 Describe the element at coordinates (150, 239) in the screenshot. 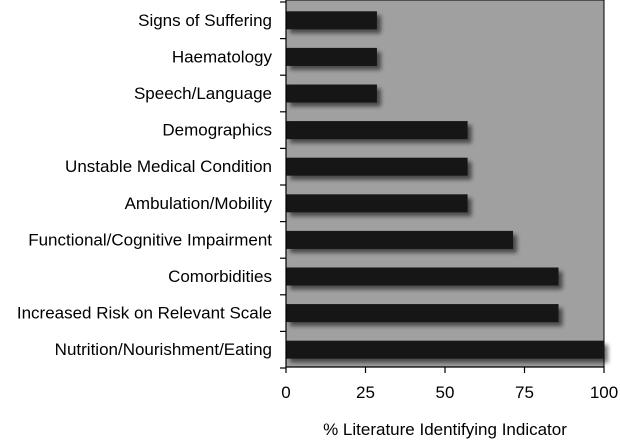

I see `category-label-6: Functional/Cognitive Impairment` at that location.